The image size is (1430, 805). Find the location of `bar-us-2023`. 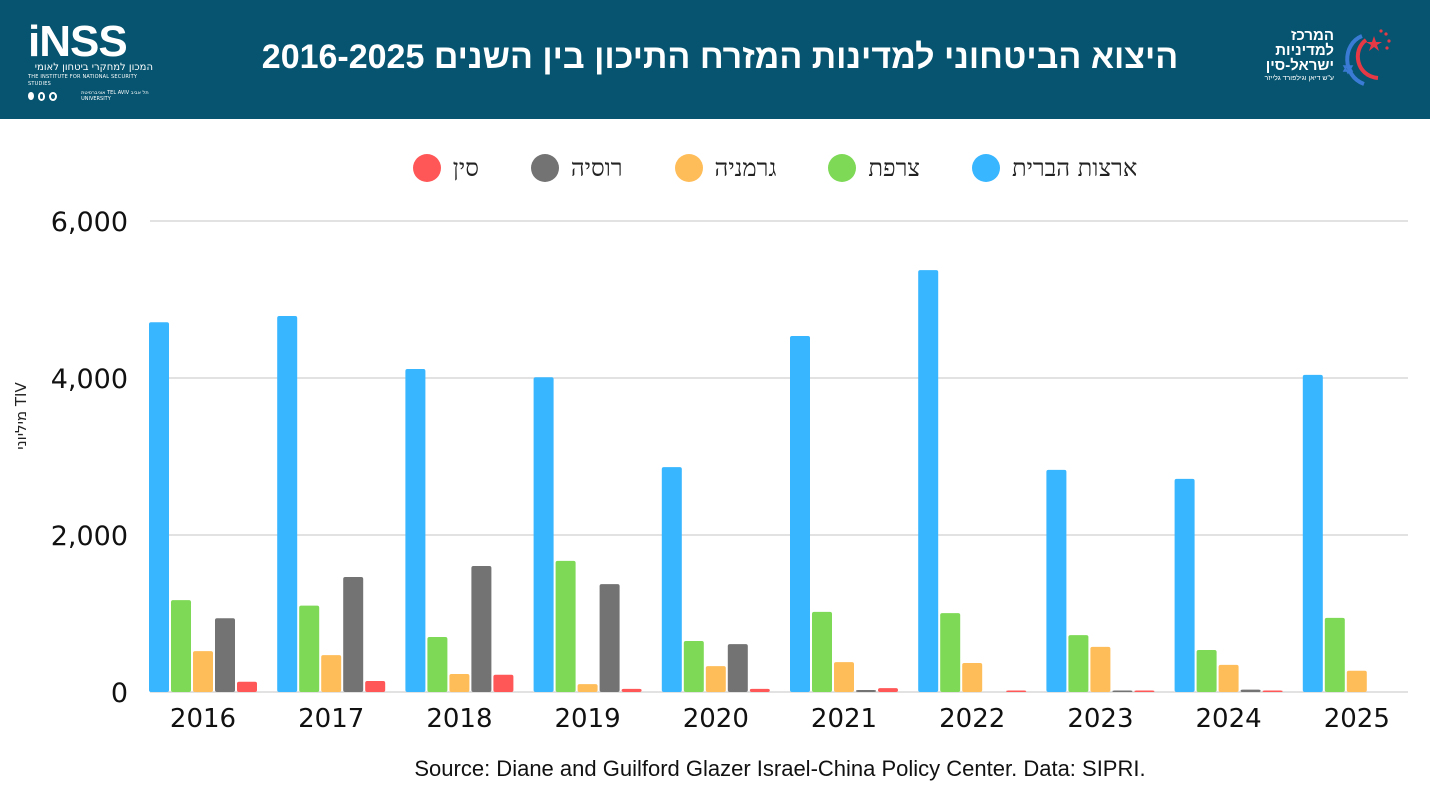

bar-us-2023 is located at coordinates (1056, 580).